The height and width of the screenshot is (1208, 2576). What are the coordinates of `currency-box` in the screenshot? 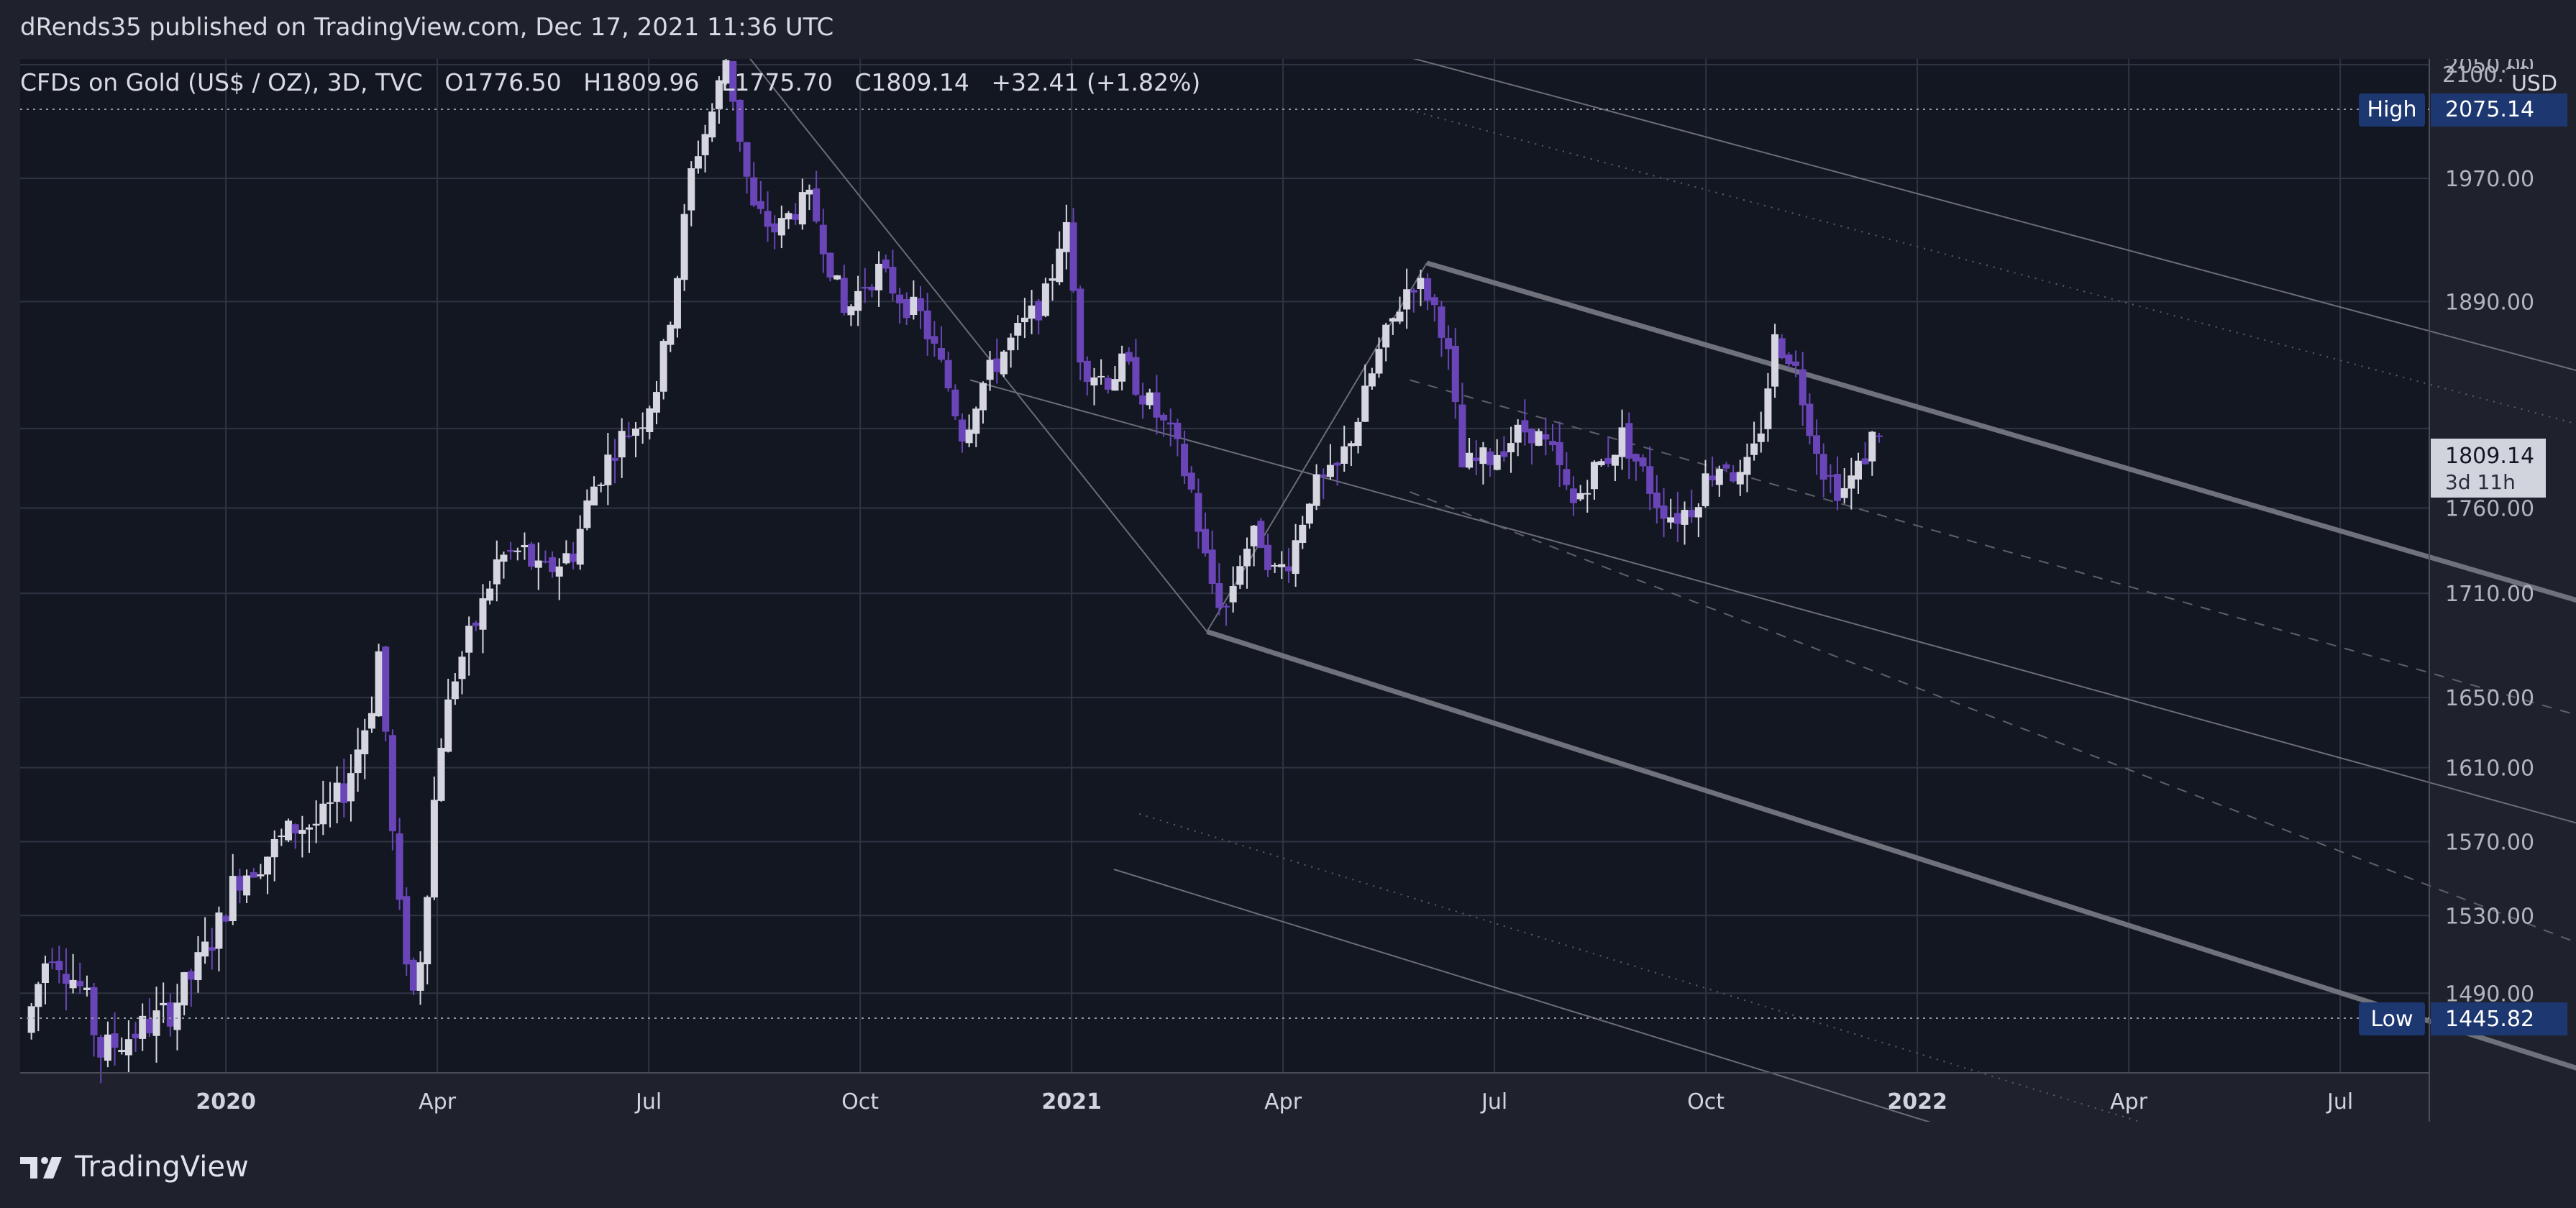 It's located at (2534, 83).